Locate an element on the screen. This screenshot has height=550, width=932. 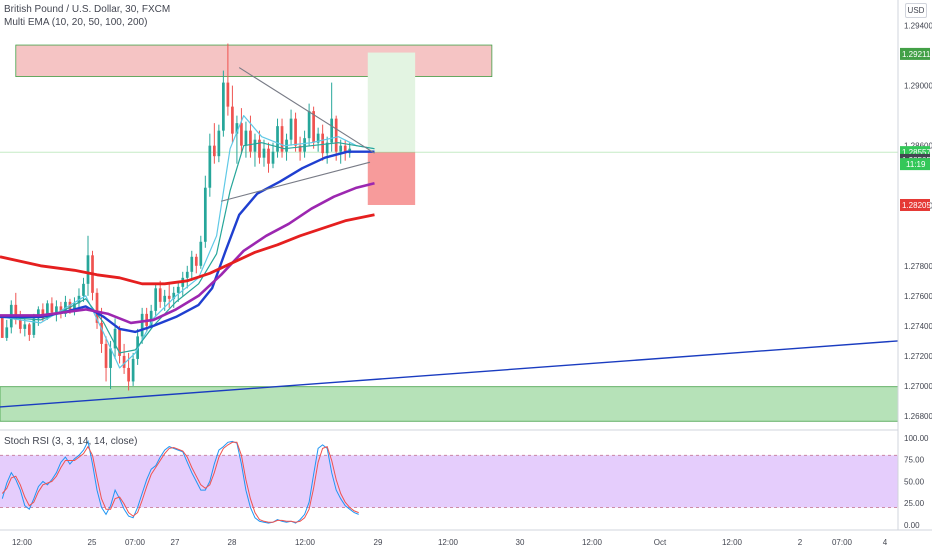
price-label-zone-top: 1.29211 is located at coordinates (915, 53).